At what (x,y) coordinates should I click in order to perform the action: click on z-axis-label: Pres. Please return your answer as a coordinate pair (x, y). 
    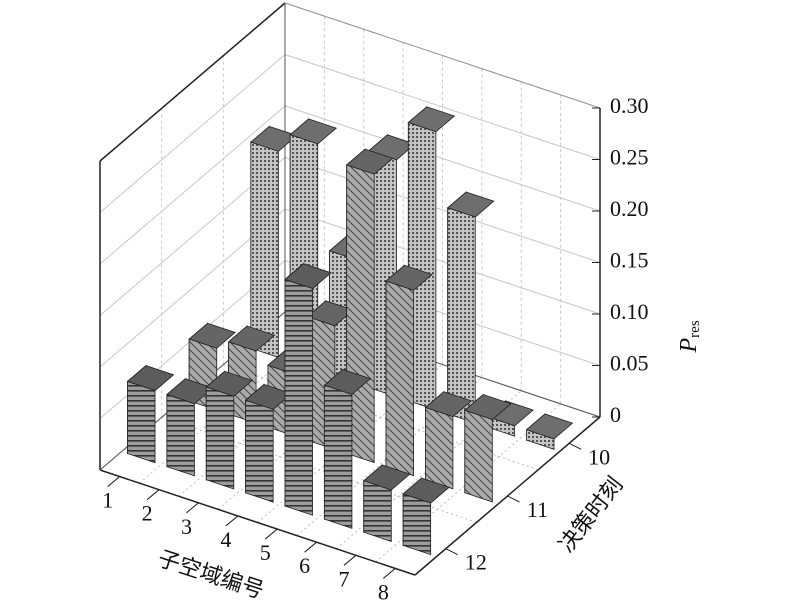
    Looking at the image, I should click on (690, 336).